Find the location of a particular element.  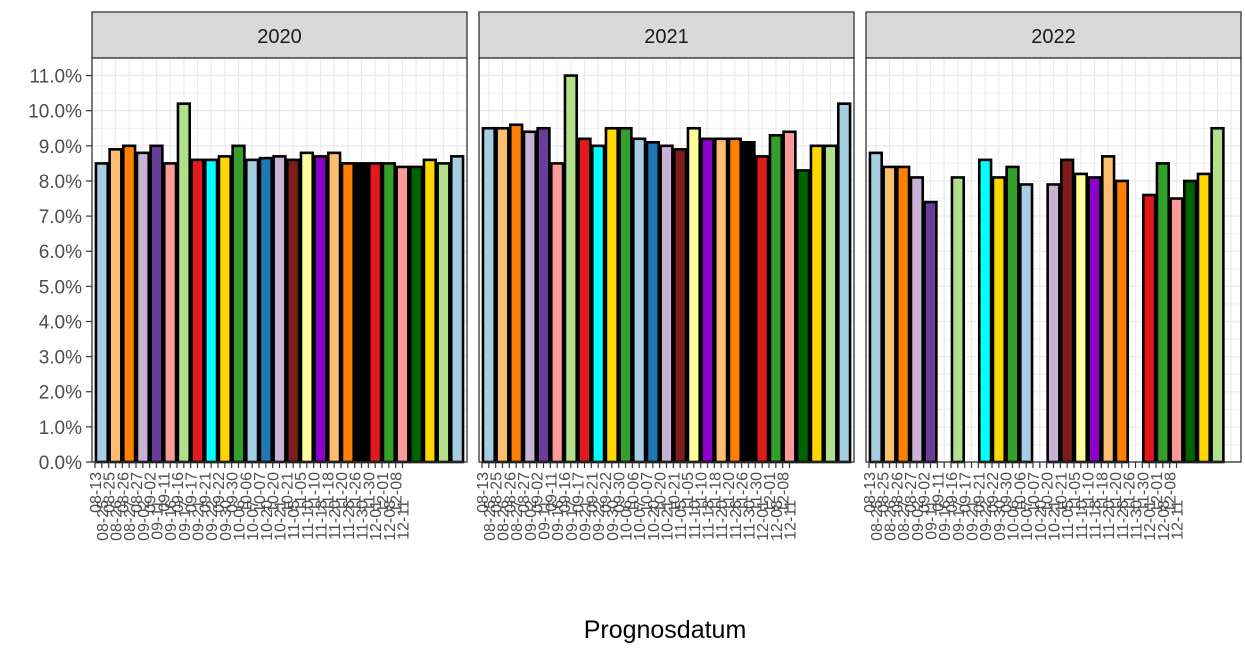

y-tick-label: 5.0% is located at coordinates (60, 287).